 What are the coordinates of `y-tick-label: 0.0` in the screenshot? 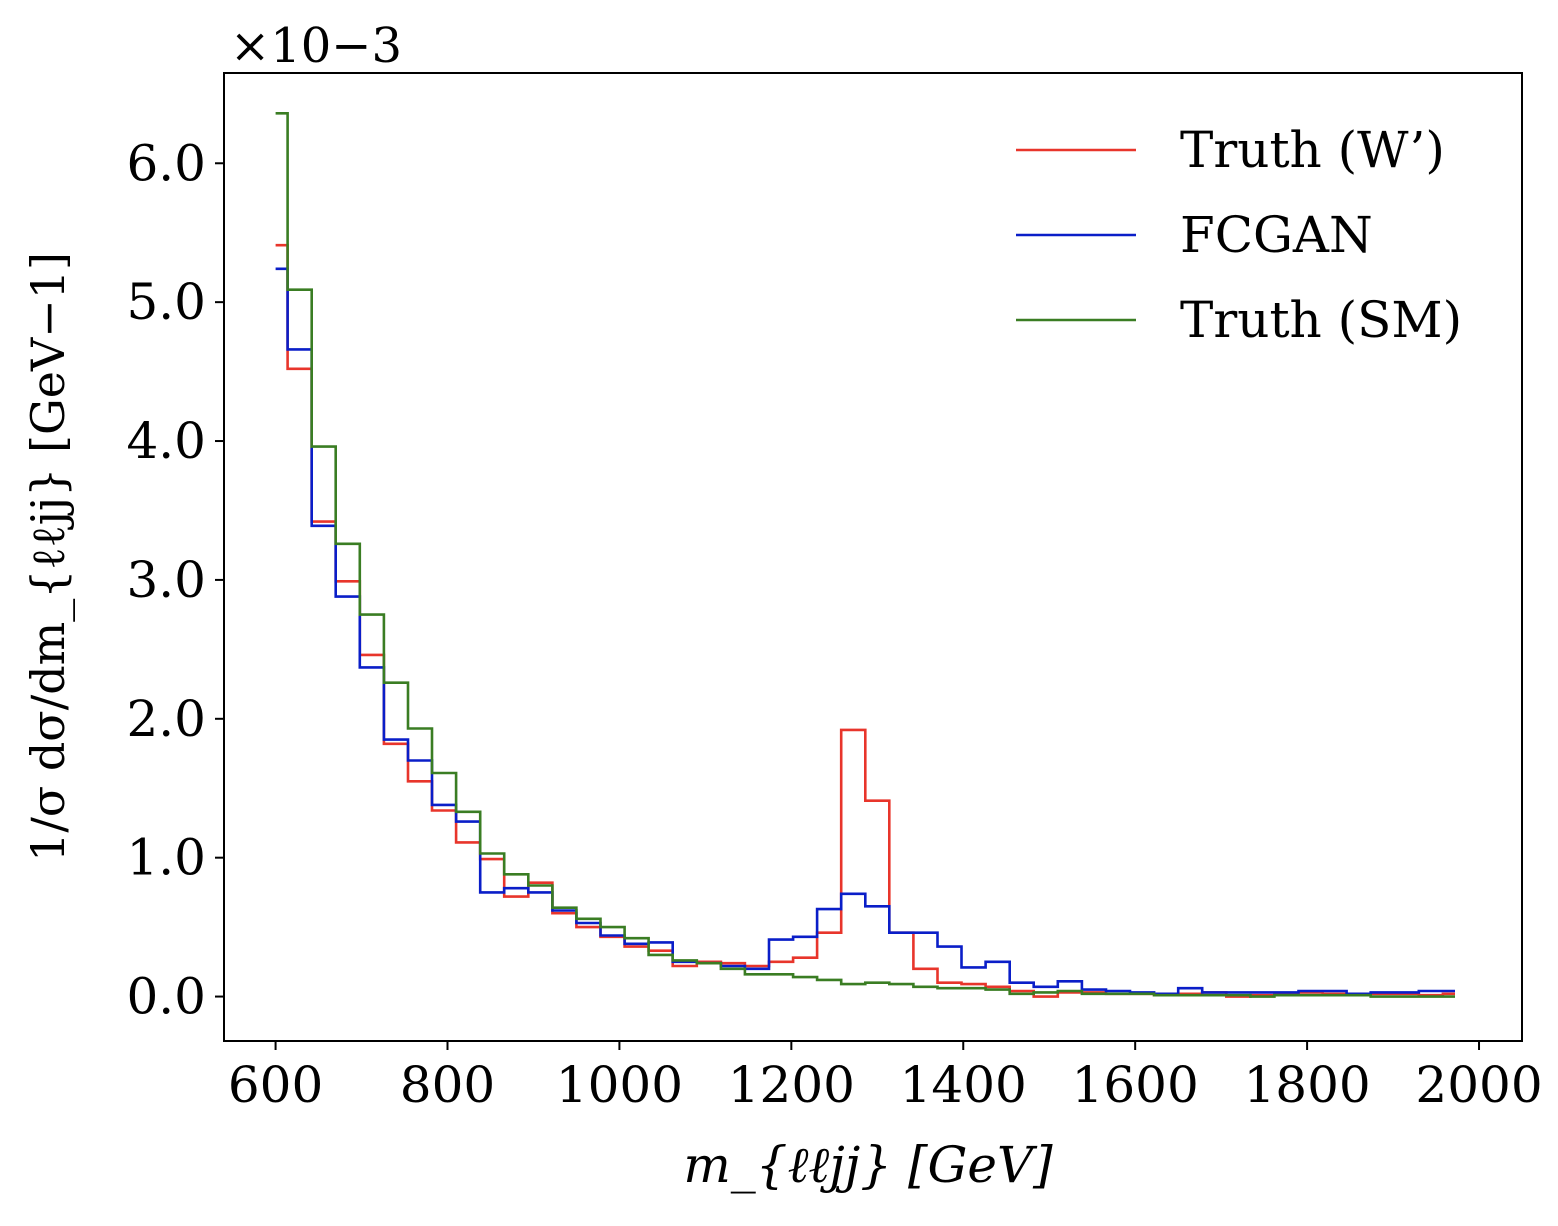 It's located at (166, 997).